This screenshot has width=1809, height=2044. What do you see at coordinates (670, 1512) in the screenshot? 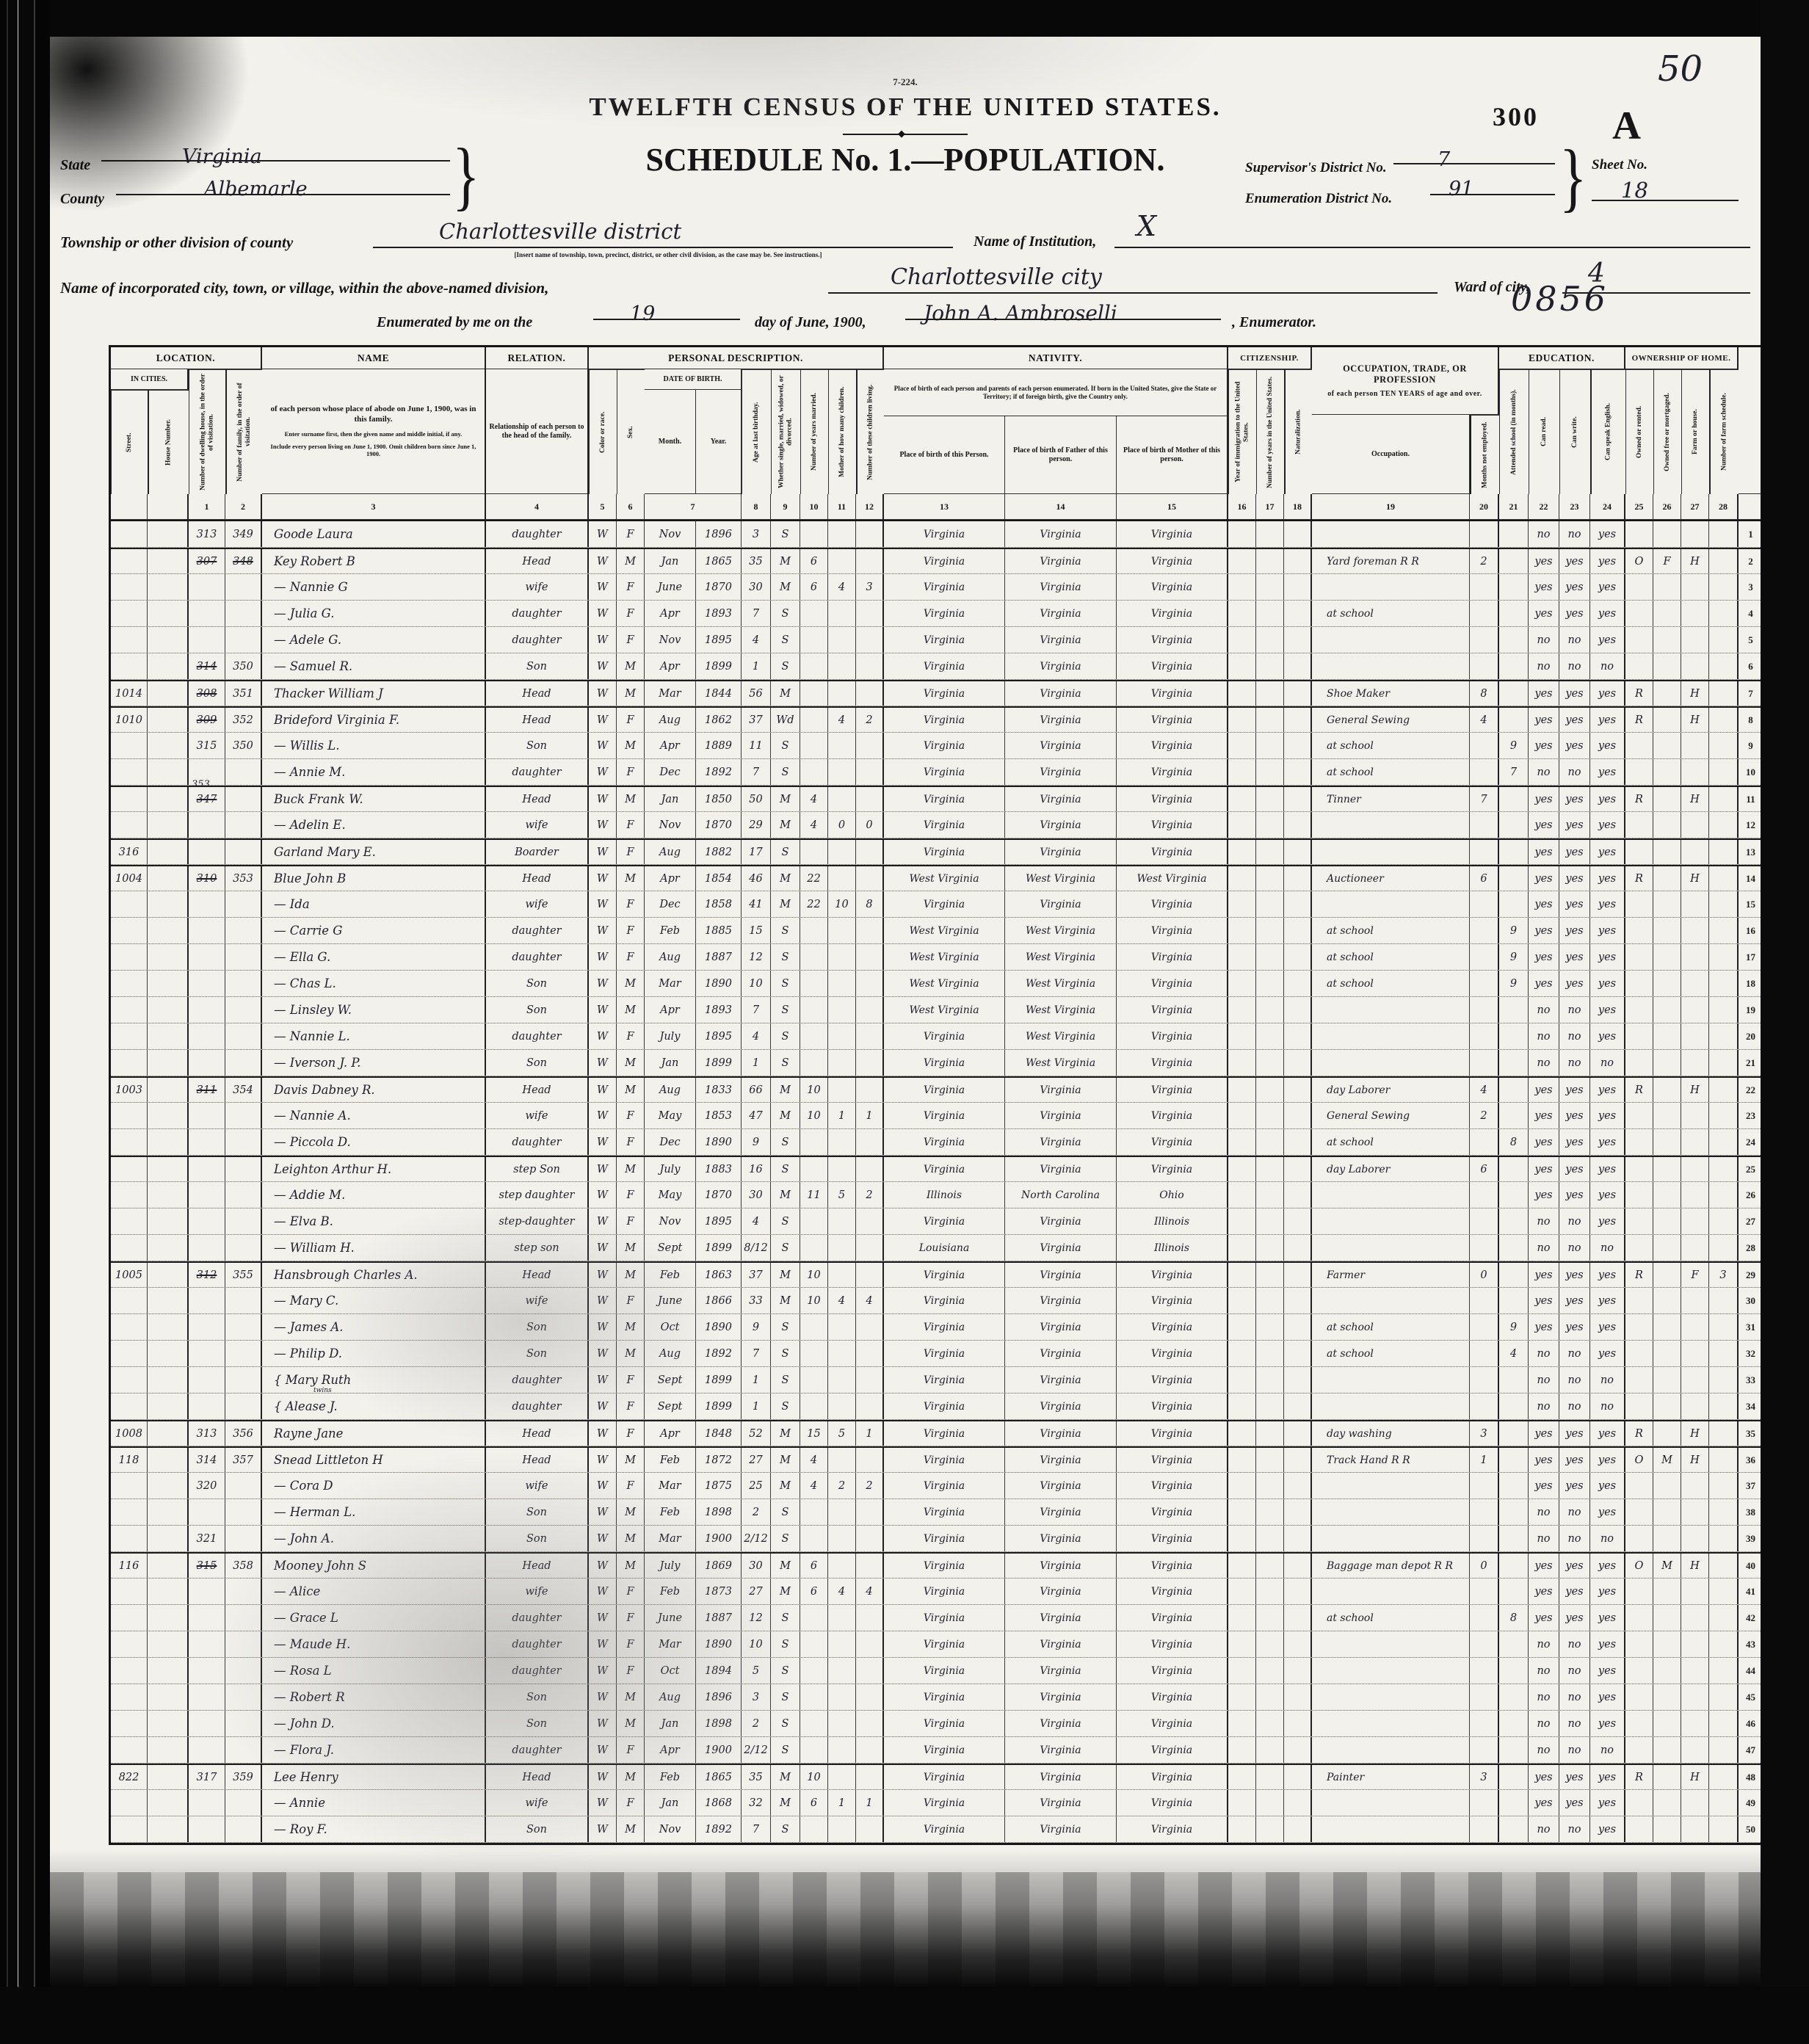
I see `col-birth-month: Feb` at bounding box center [670, 1512].